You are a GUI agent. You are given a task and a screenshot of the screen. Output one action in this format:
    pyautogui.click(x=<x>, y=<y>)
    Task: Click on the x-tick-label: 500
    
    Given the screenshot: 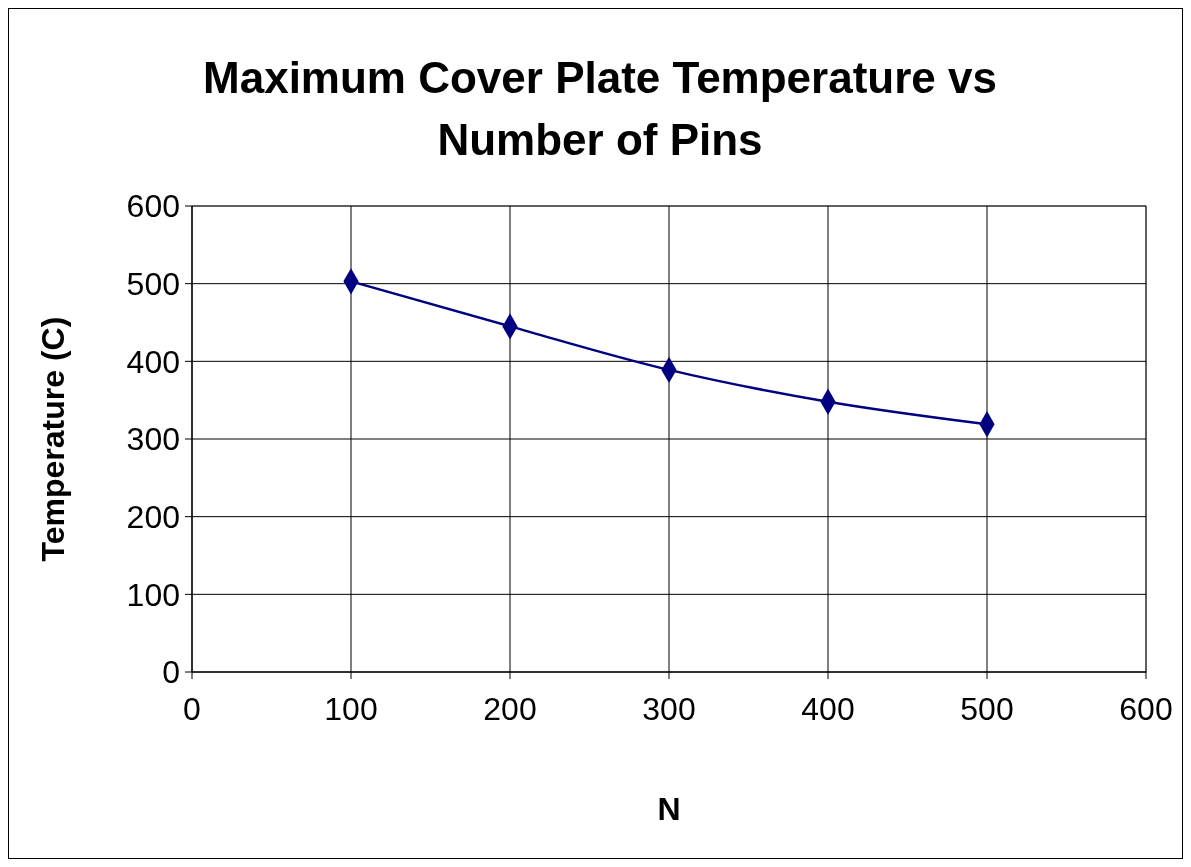 What is the action you would take?
    pyautogui.click(x=987, y=709)
    